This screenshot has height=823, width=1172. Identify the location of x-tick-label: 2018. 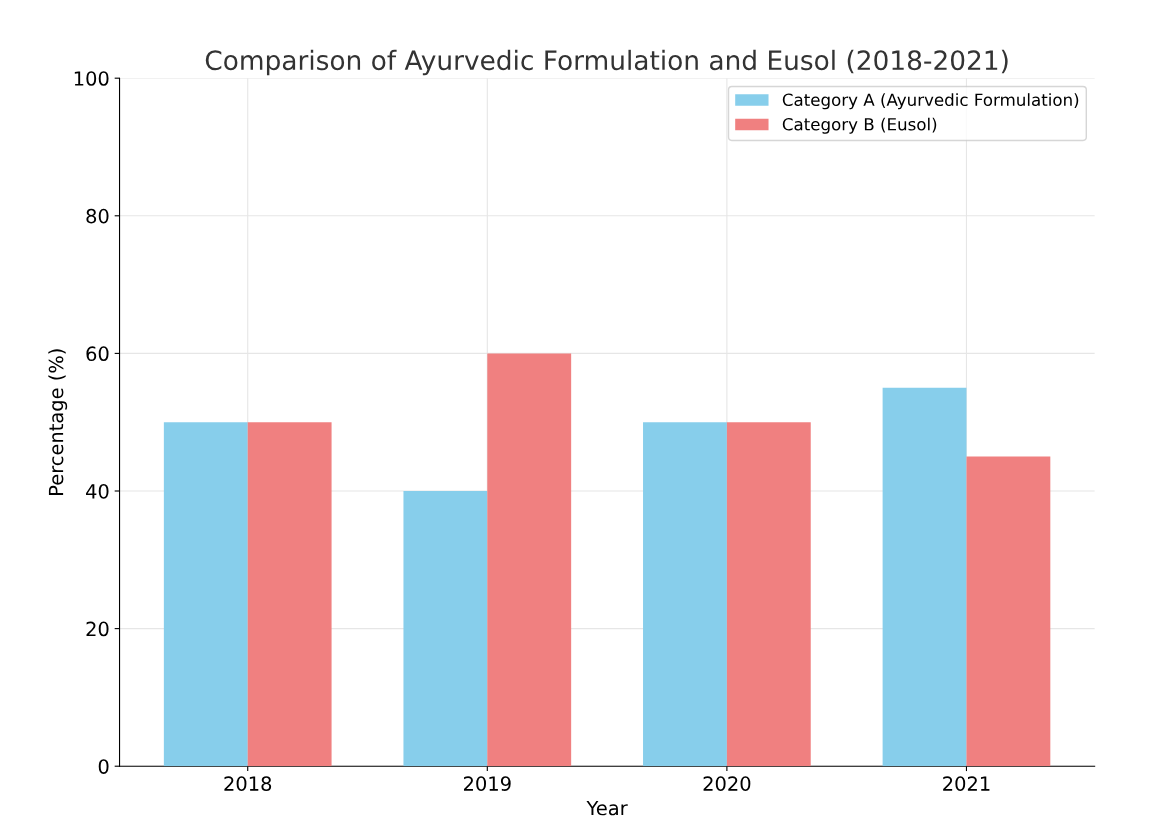
(248, 783).